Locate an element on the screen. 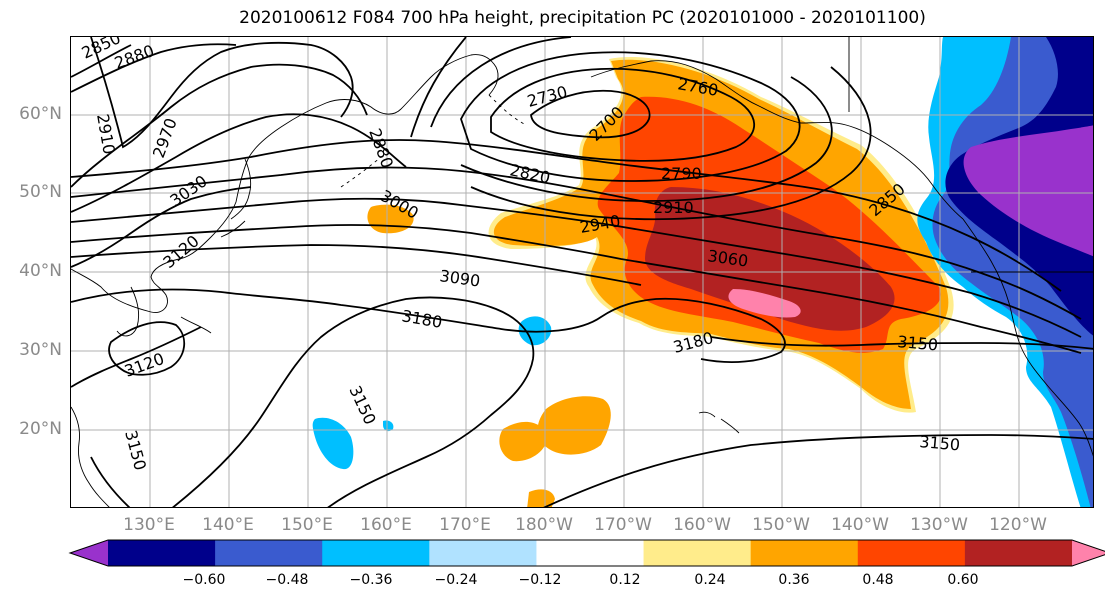 This screenshot has height=601, width=1105. contour-label: 2880 is located at coordinates (381, 148).